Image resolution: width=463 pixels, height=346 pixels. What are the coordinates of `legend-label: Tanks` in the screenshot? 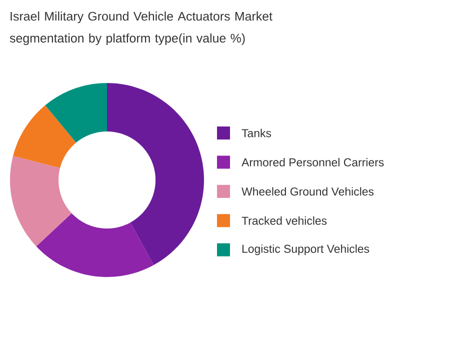 It's located at (257, 133).